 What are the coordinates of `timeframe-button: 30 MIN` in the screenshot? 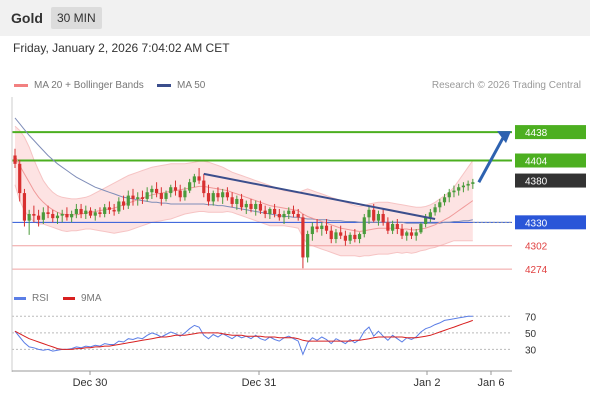 It's located at (76, 18).